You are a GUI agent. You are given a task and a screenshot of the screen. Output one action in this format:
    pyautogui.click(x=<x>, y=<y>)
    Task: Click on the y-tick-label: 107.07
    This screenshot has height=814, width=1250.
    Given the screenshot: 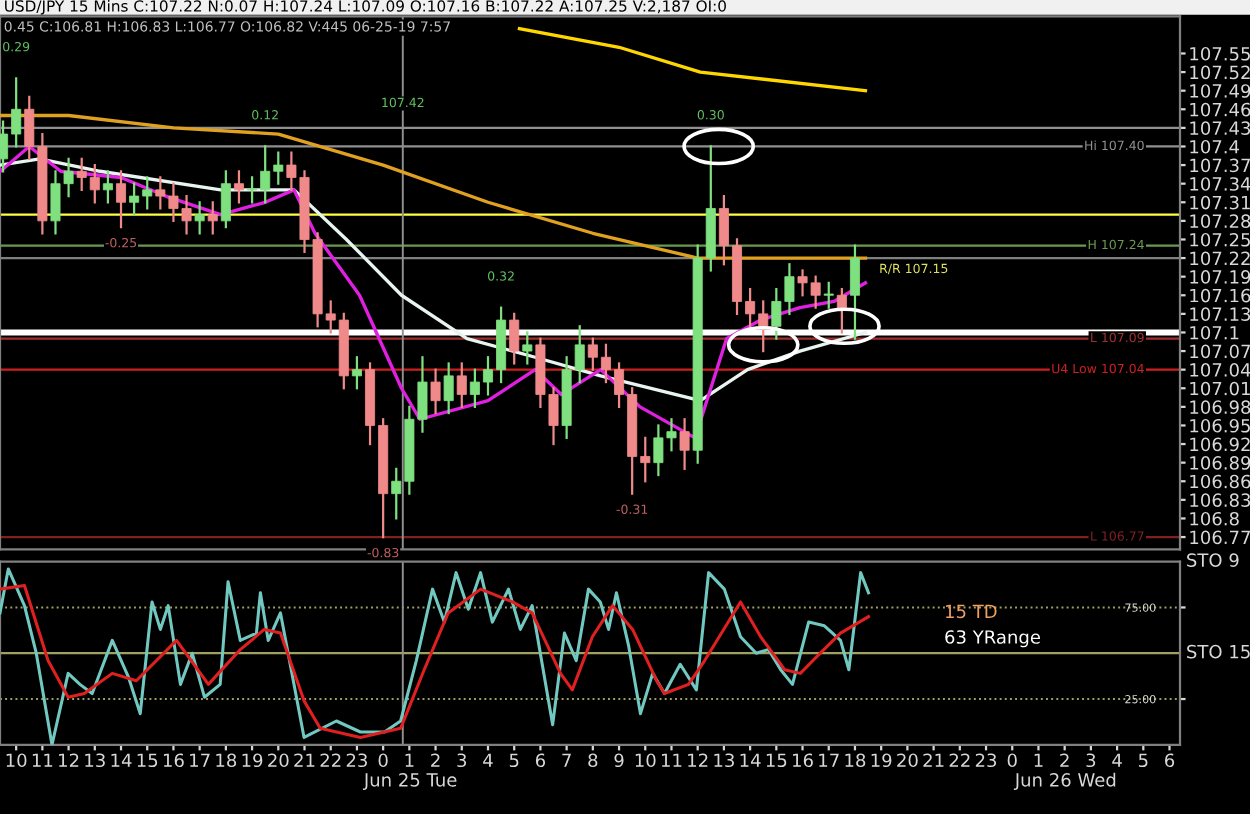 What is the action you would take?
    pyautogui.click(x=1220, y=351)
    